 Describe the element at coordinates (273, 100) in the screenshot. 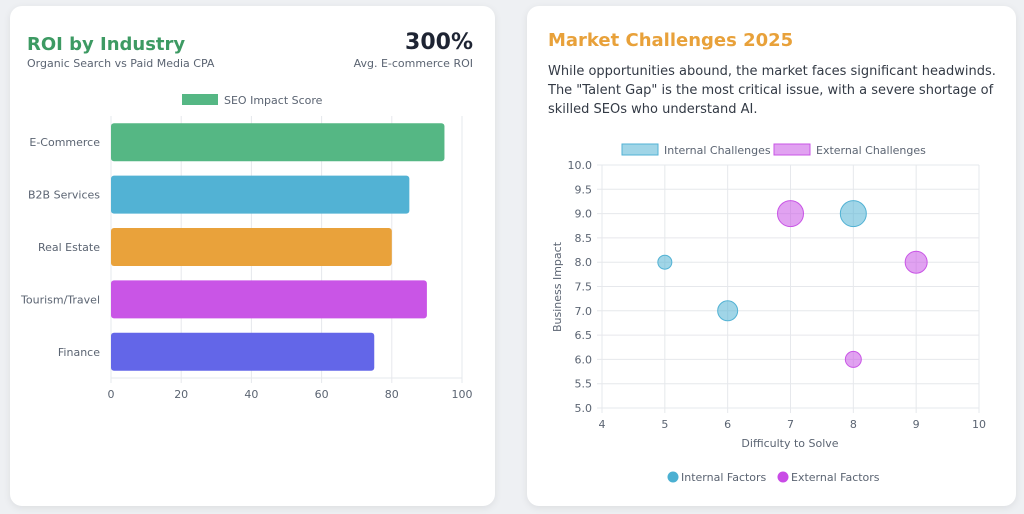

I see `legend-label: SEO Impact Score` at that location.